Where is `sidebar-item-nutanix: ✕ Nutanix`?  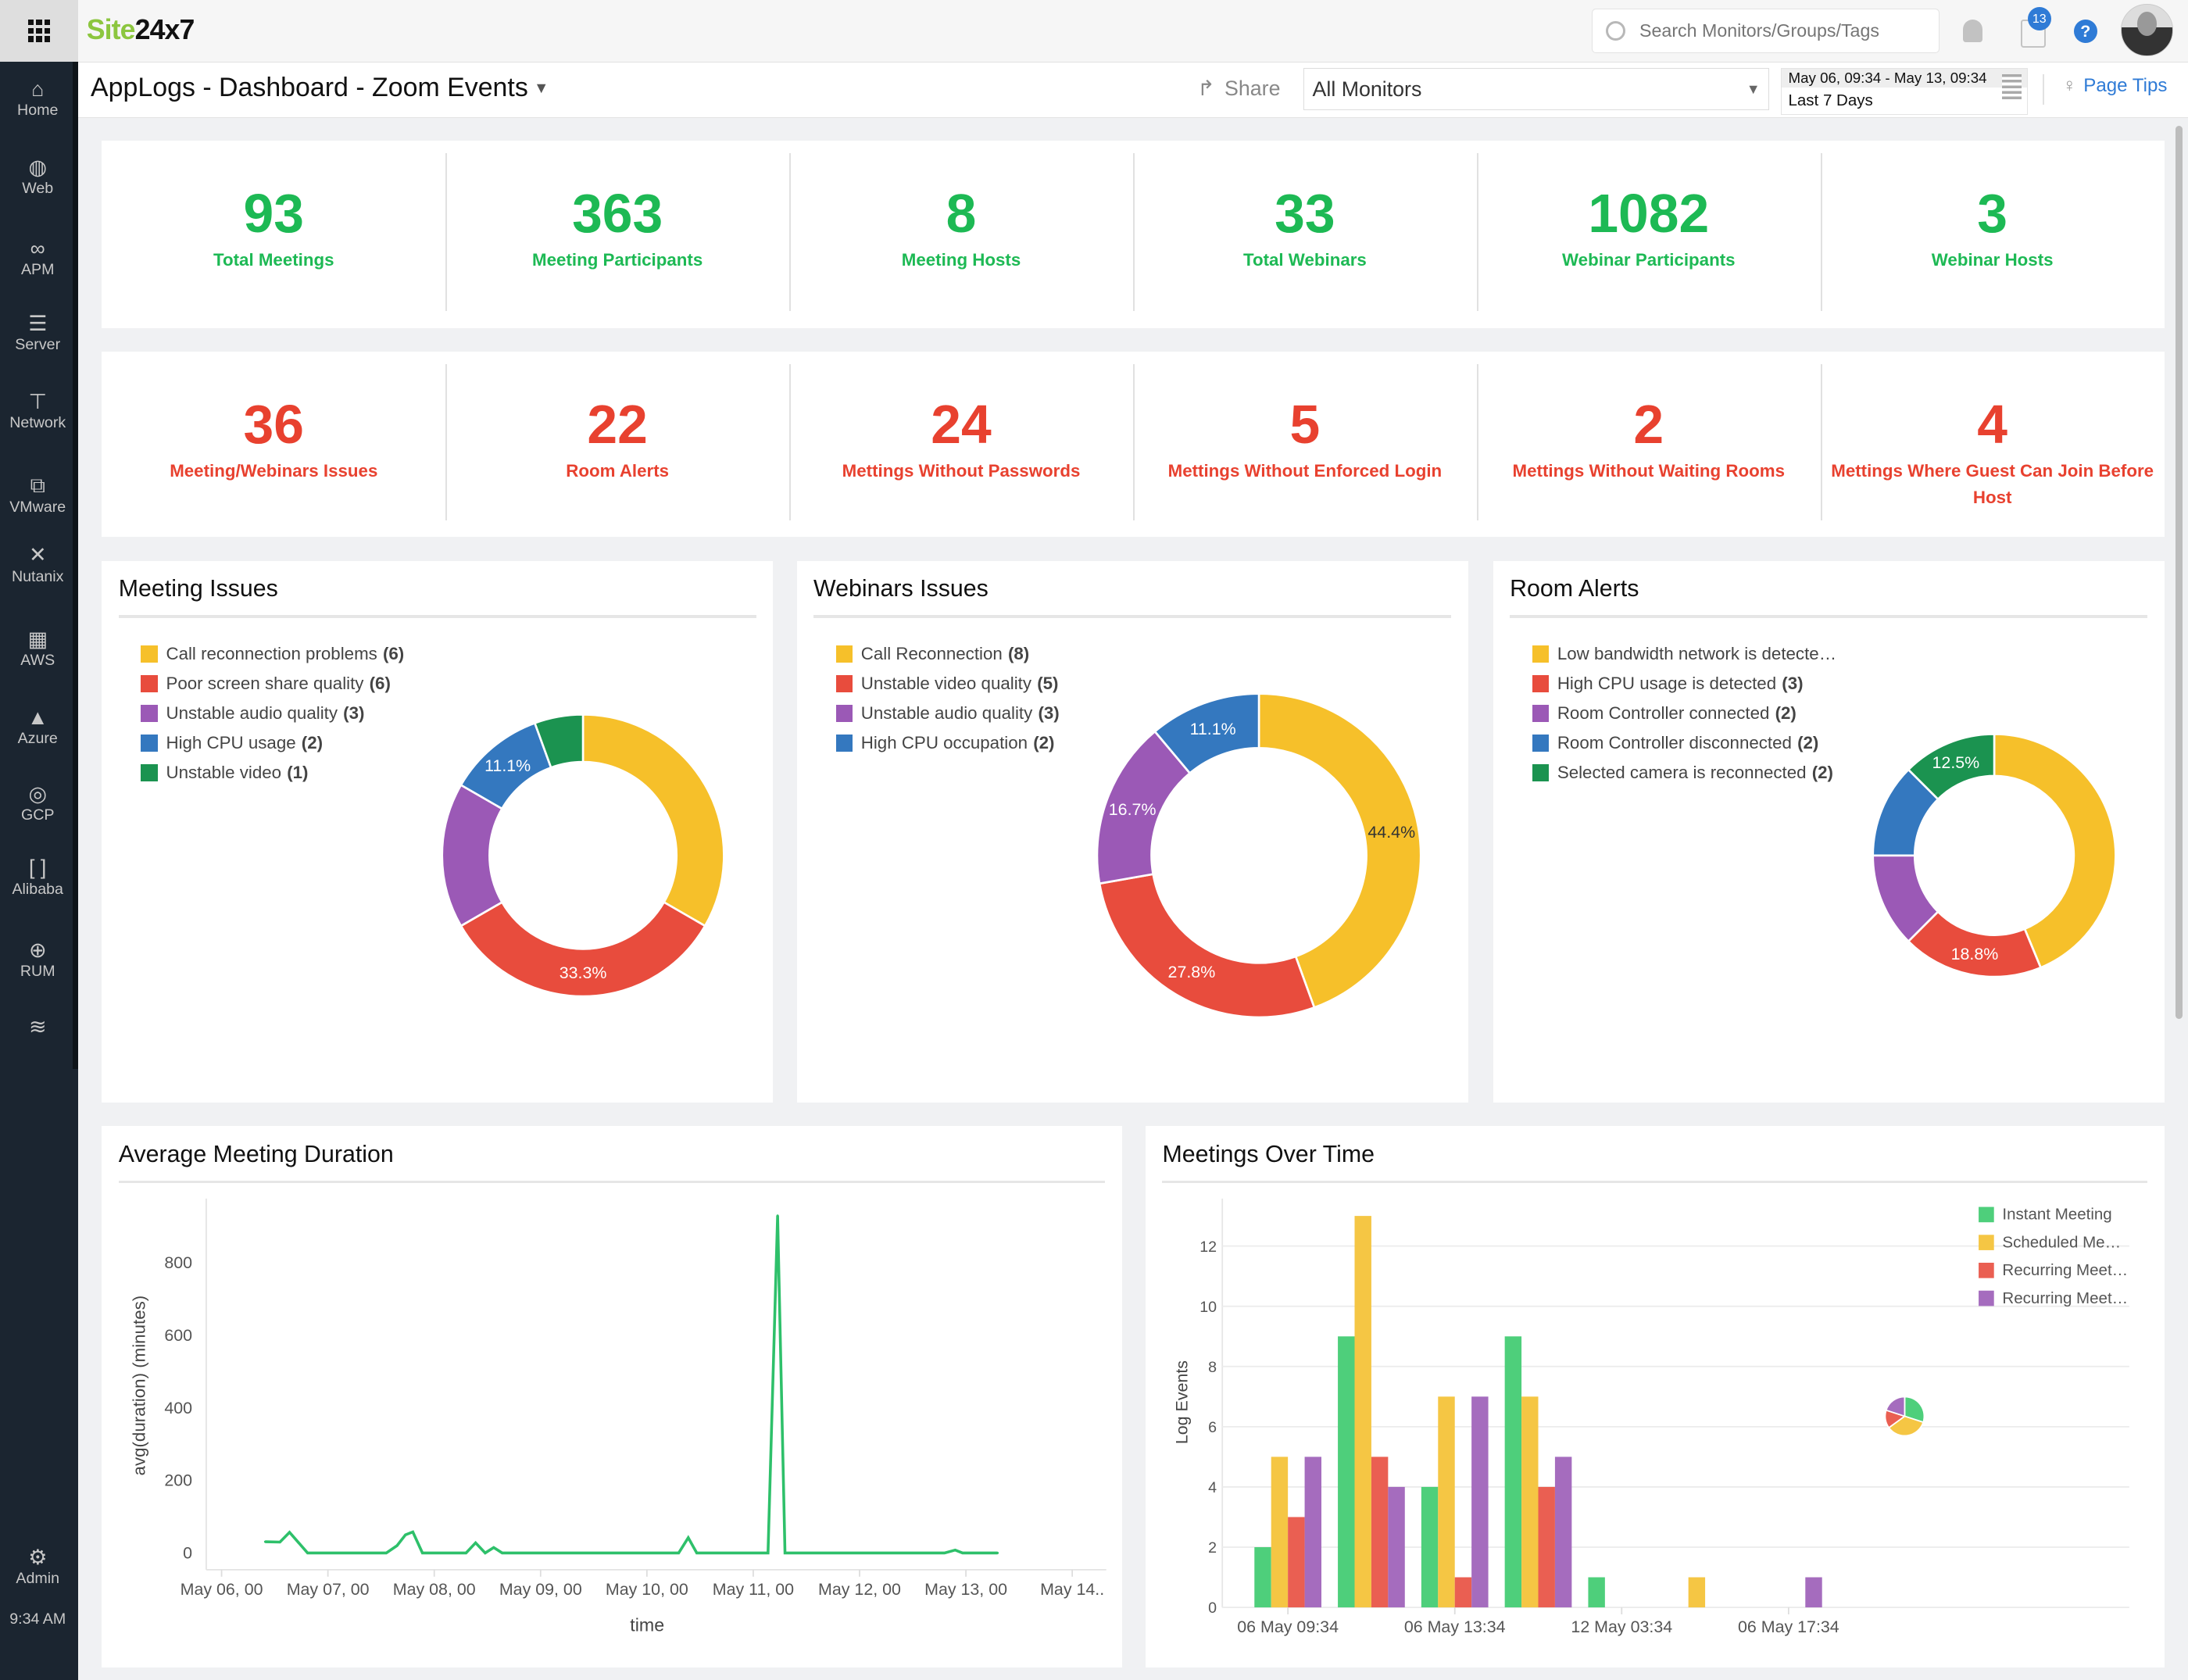
sidebar-item-nutanix: ✕ Nutanix is located at coordinates (38, 564).